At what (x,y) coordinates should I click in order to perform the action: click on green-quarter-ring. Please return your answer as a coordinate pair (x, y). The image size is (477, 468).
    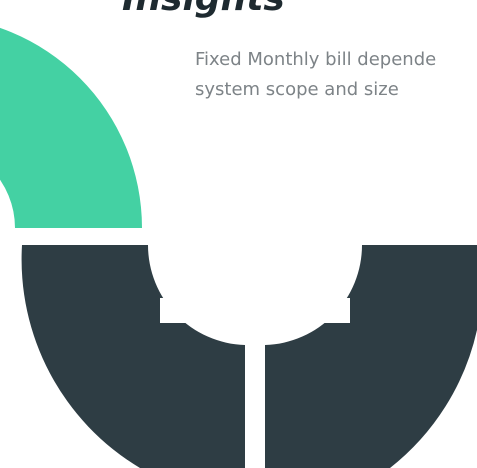
    Looking at the image, I should click on (71, 127).